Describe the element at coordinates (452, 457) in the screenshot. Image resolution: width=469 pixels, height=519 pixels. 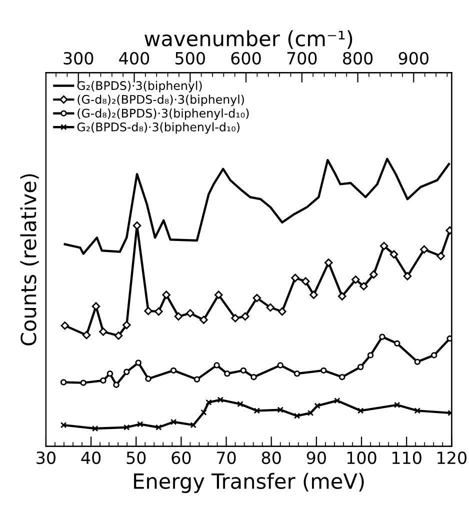
I see `x-tick-label: 120` at that location.